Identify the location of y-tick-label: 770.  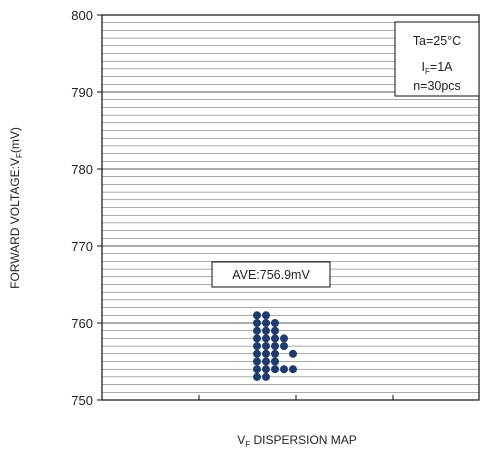
(82, 246).